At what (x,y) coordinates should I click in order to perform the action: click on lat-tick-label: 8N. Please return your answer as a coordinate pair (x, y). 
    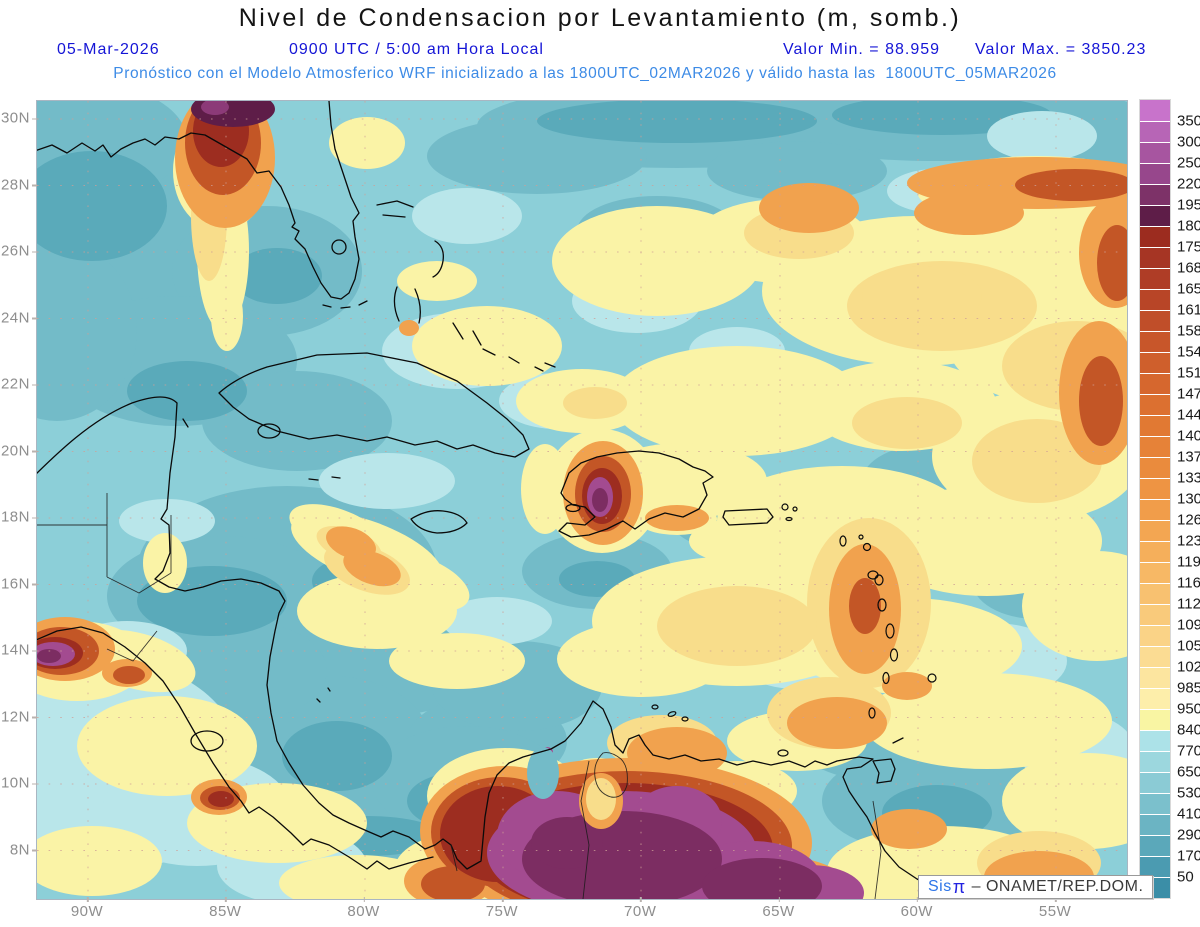
    Looking at the image, I should click on (18, 849).